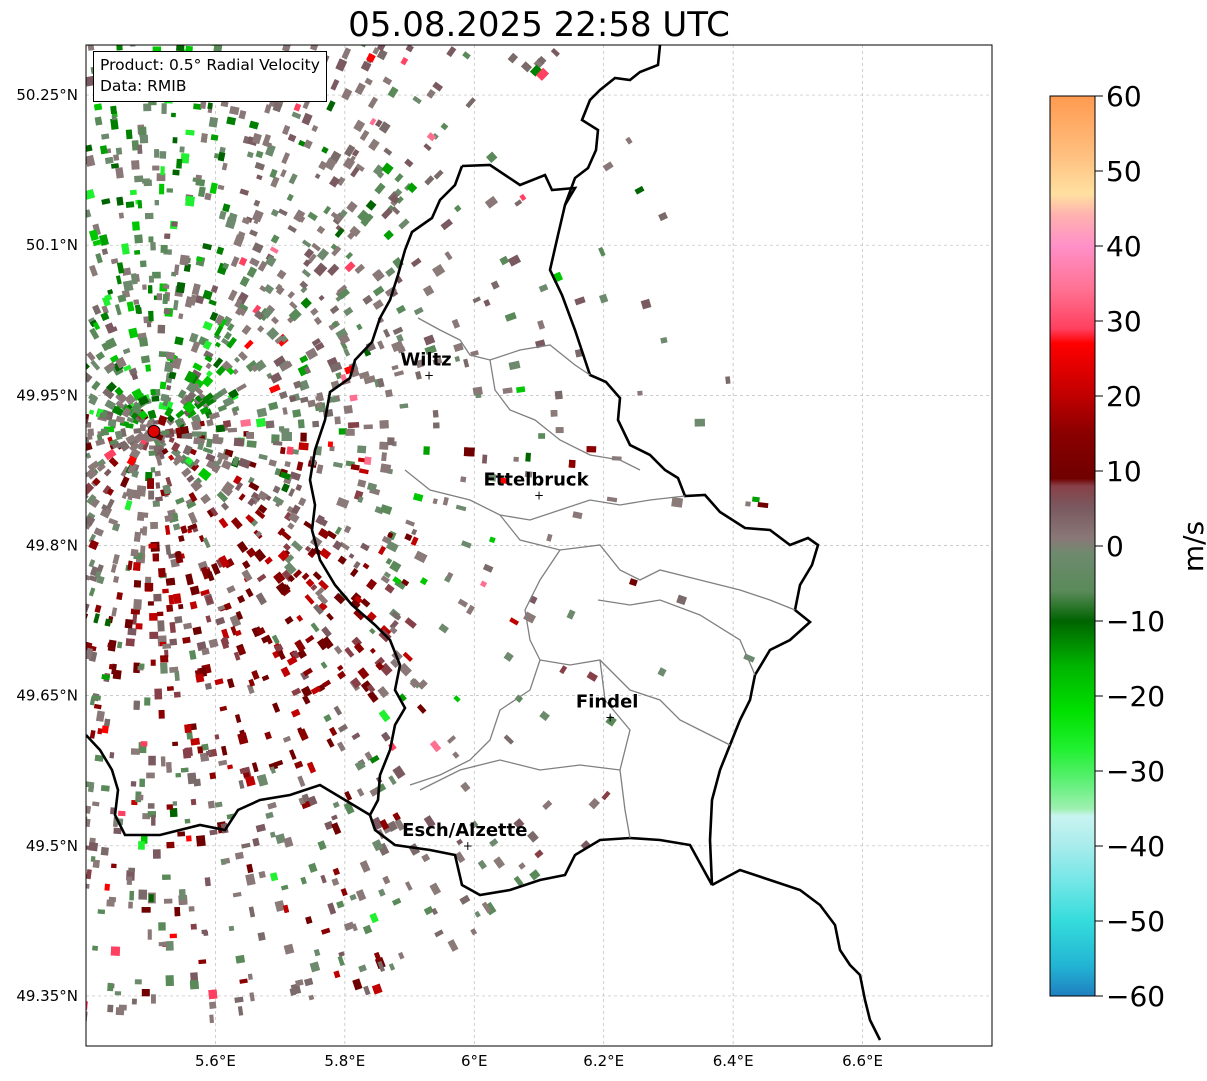 The image size is (1207, 1081). Describe the element at coordinates (1124, 321) in the screenshot. I see `colorbar-tick-label: 30` at that location.